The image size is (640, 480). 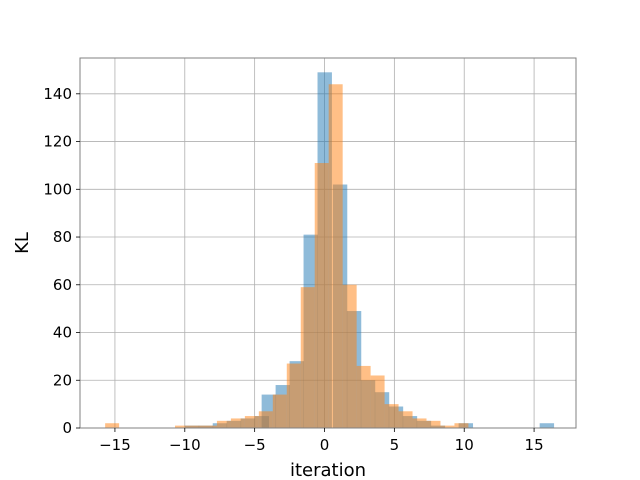 I want to click on x-tick-label: 0, so click(x=325, y=445).